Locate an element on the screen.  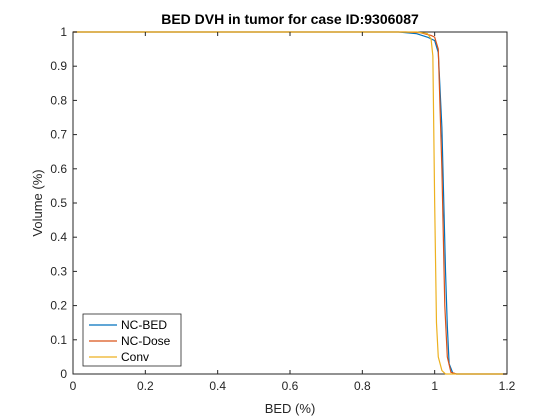
legend-entry: NC-BED is located at coordinates (144, 325).